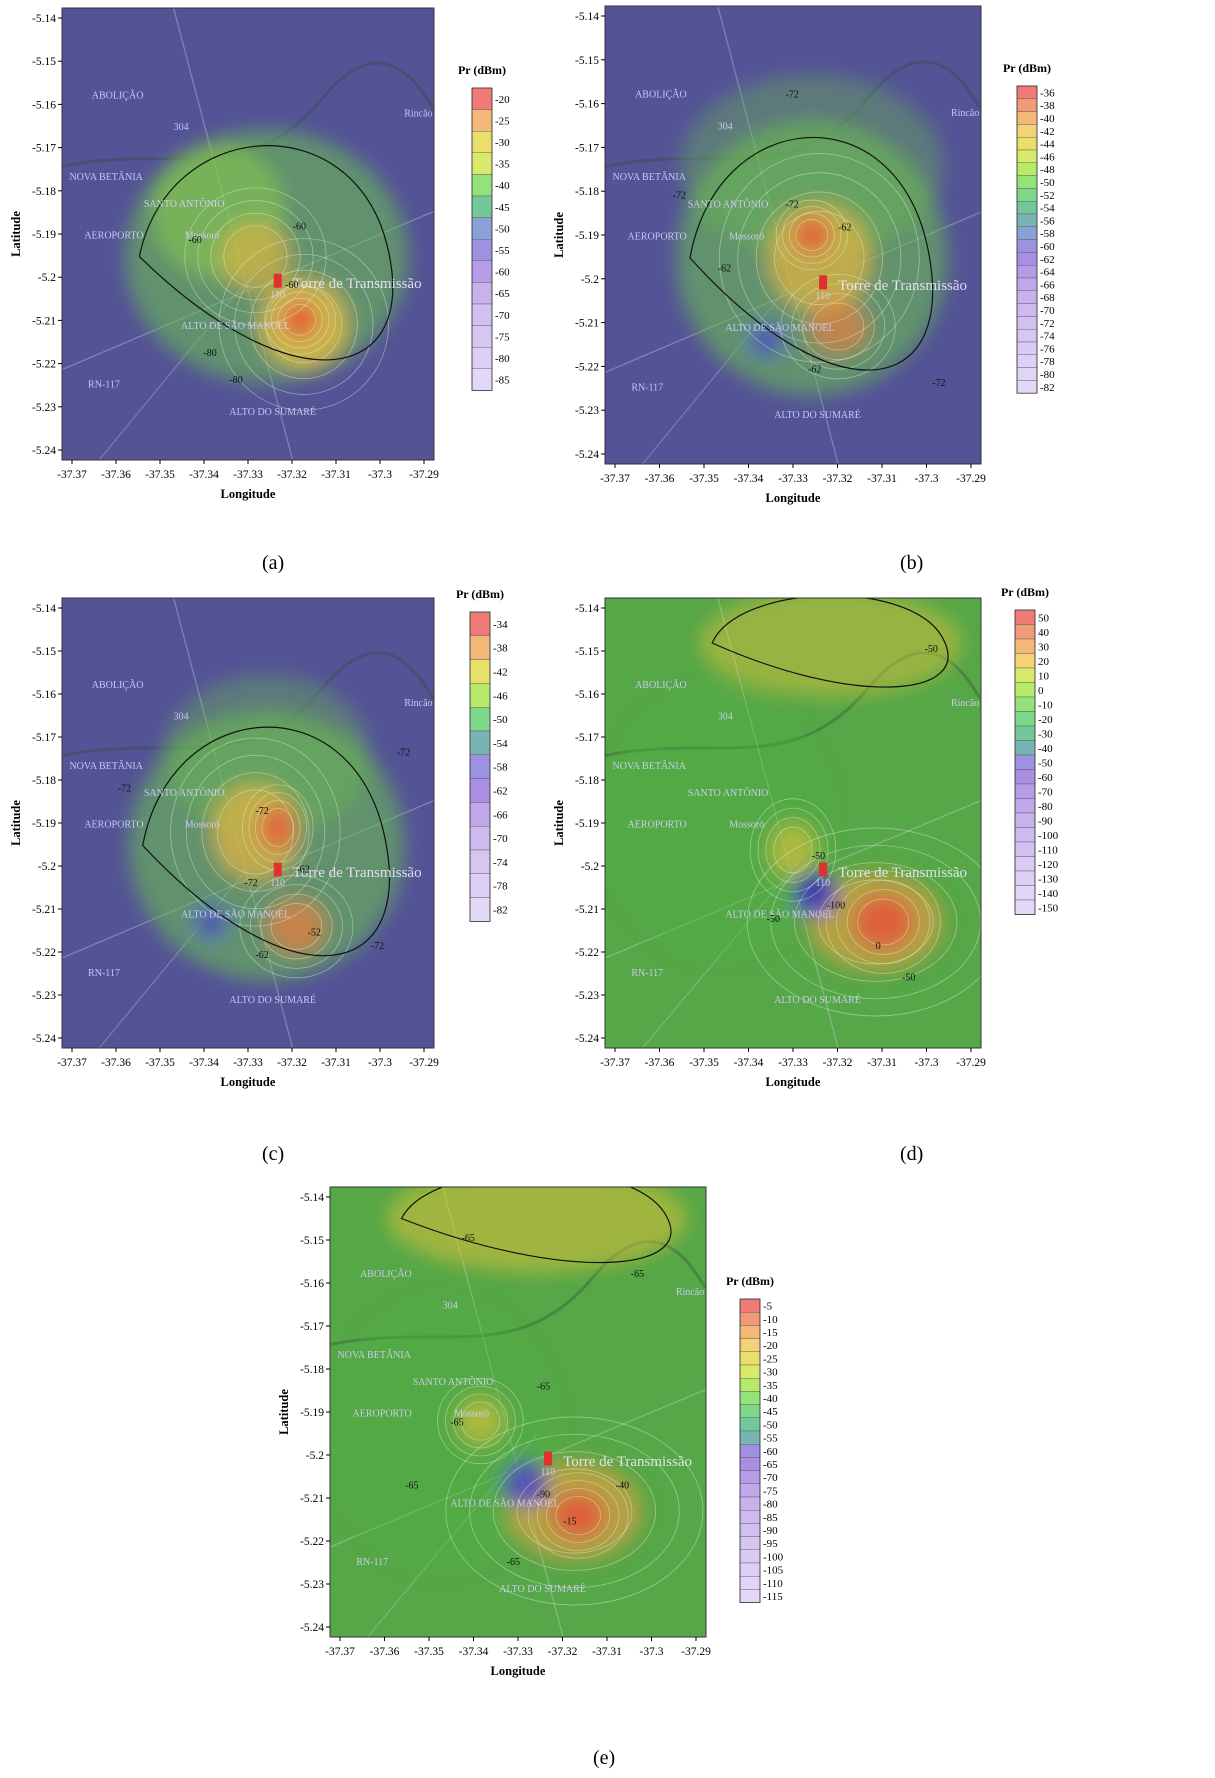 The image size is (1215, 1778). What do you see at coordinates (44, 408) in the screenshot?
I see `y-tick-label: -5.23` at bounding box center [44, 408].